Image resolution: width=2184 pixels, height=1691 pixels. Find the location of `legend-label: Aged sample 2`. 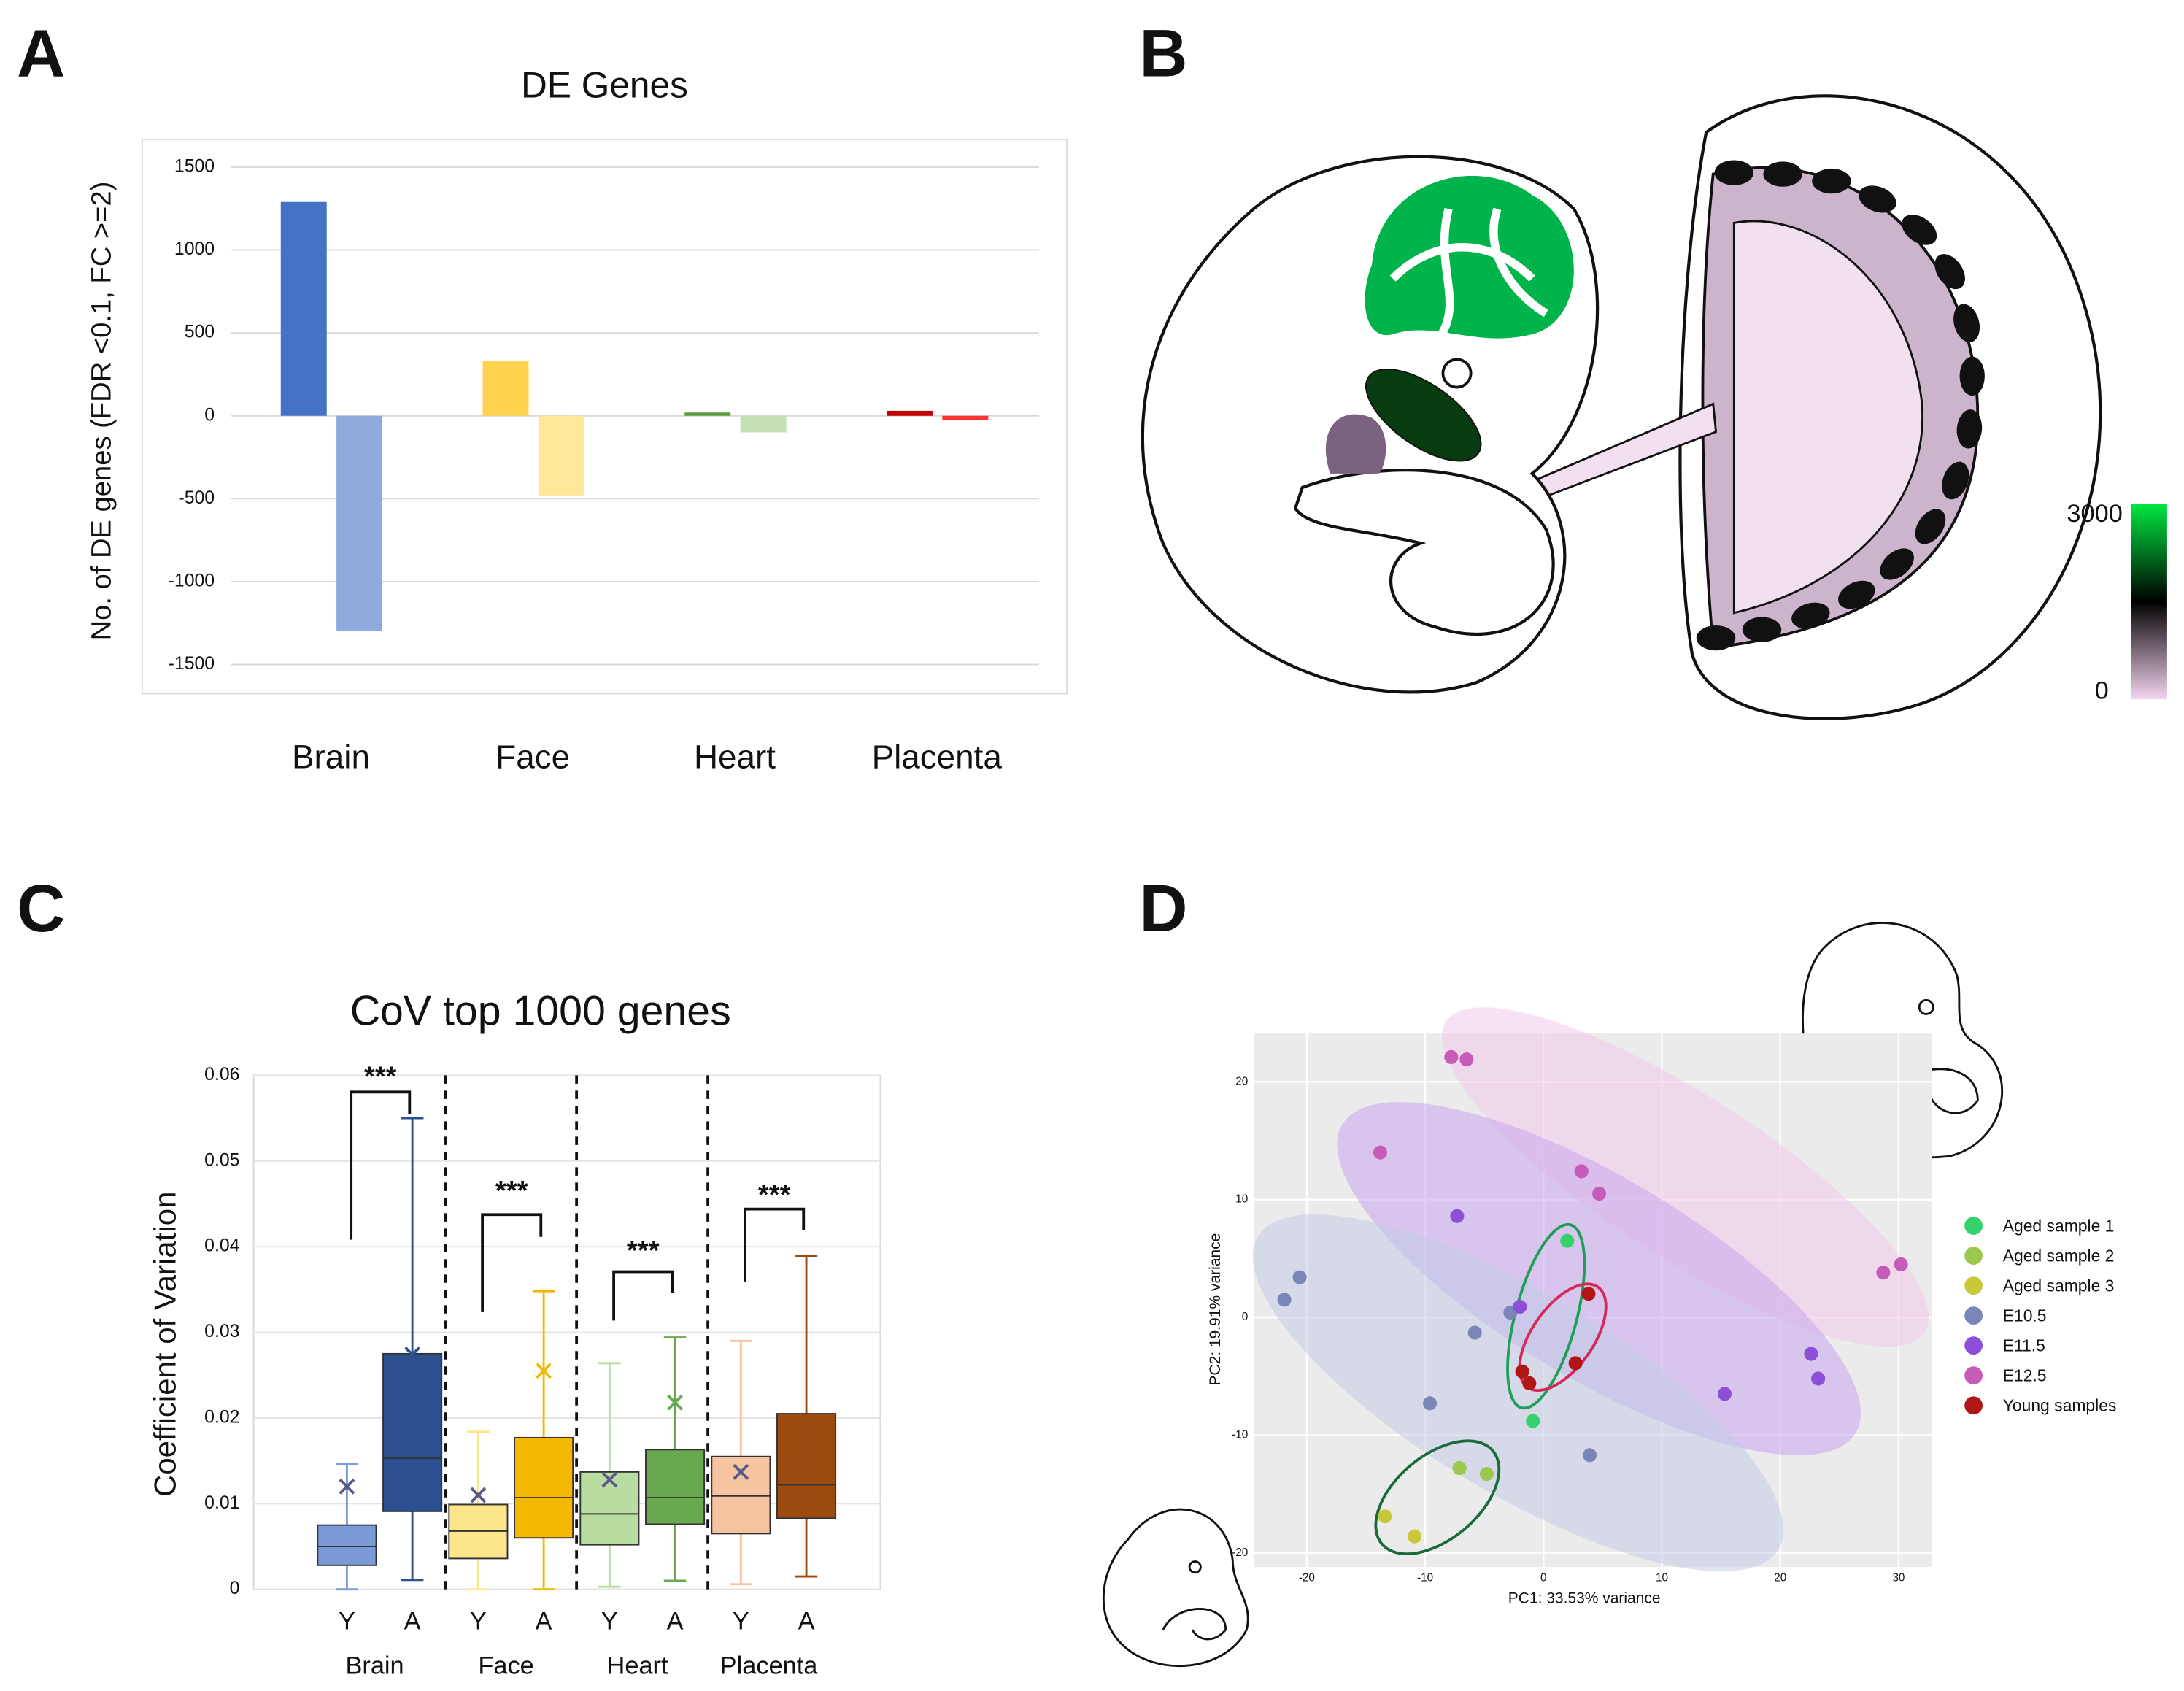

legend-label: Aged sample 2 is located at coordinates (2059, 1256).